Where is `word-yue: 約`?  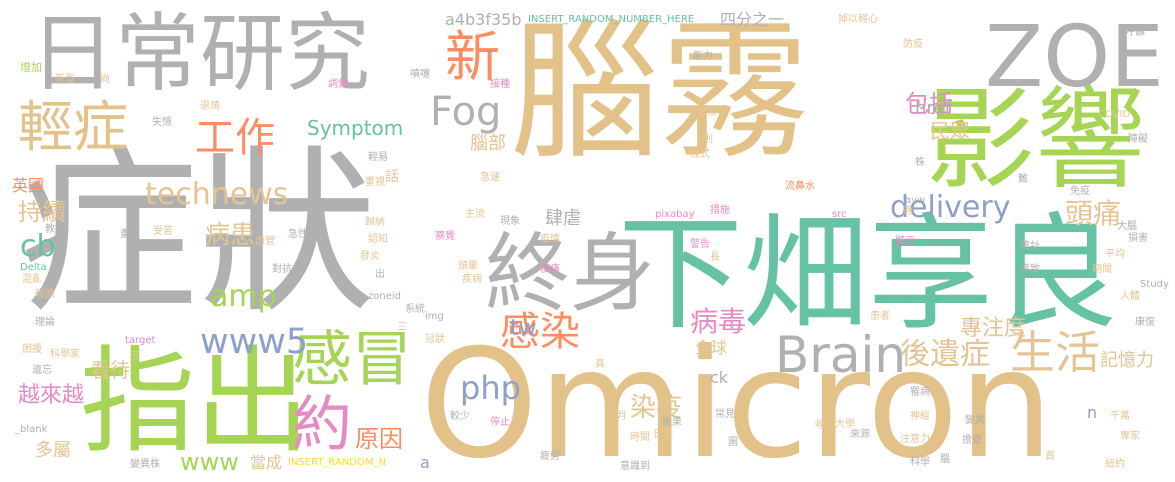
word-yue: 約 is located at coordinates (322, 425).